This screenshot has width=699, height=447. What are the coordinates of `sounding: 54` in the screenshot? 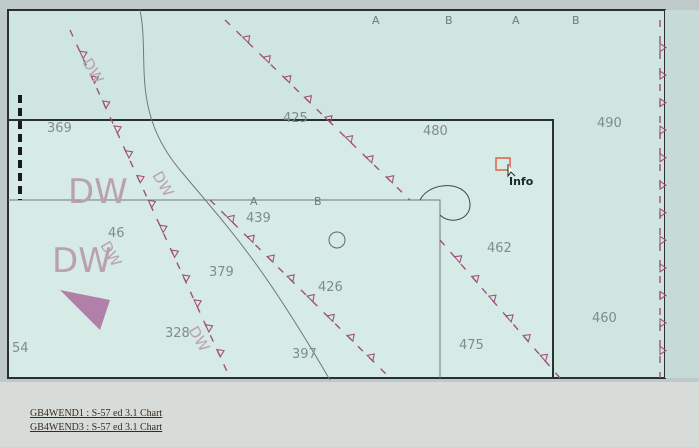 It's located at (20, 348).